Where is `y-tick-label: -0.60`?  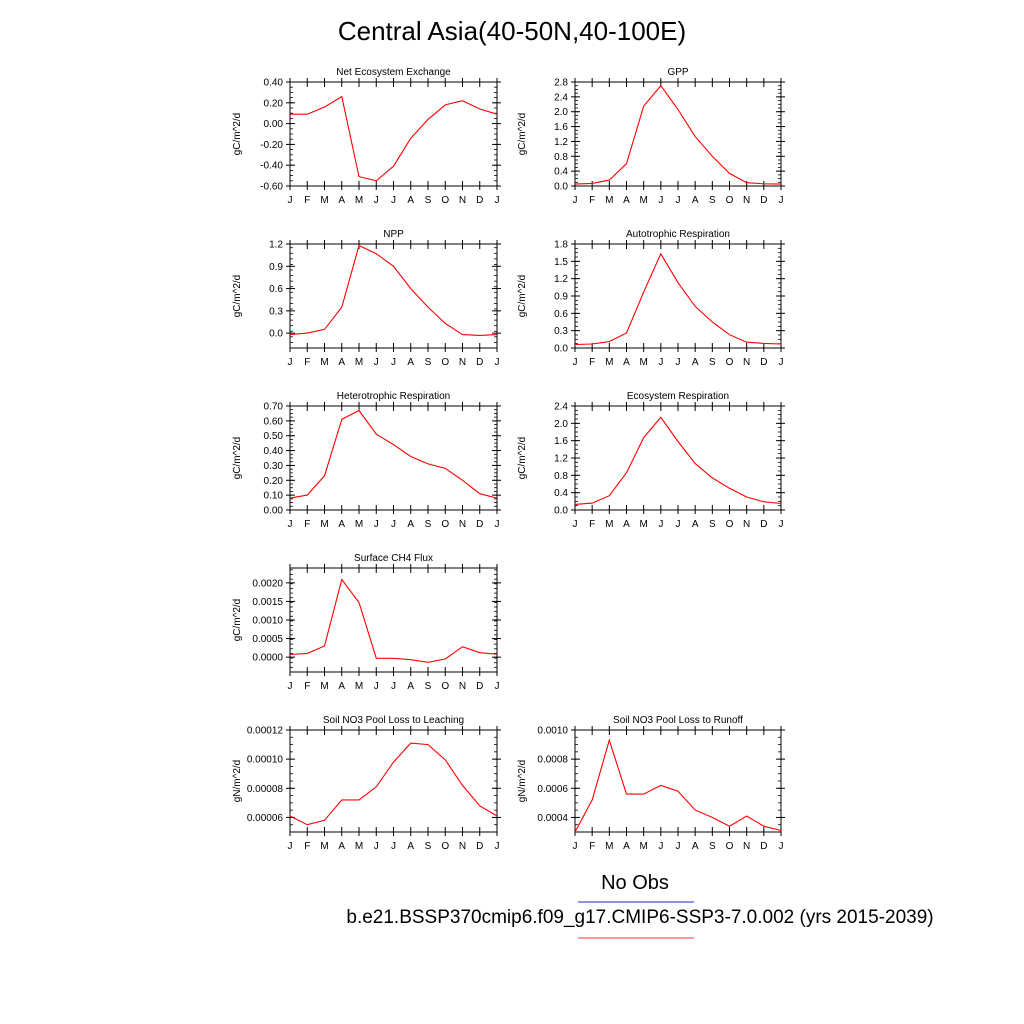 y-tick-label: -0.60 is located at coordinates (271, 187).